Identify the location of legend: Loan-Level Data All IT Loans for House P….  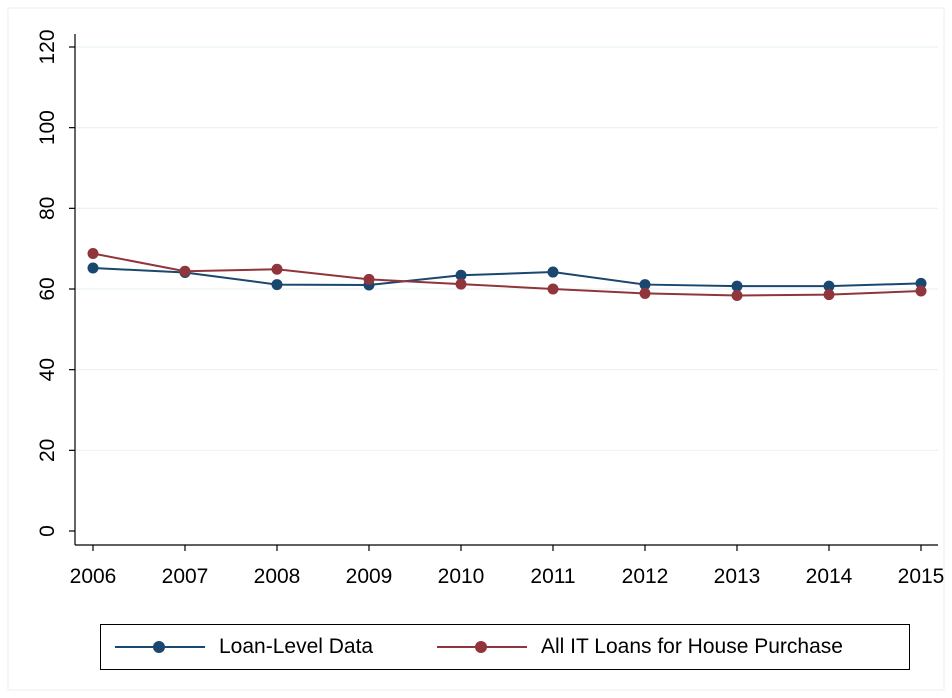
(505, 647).